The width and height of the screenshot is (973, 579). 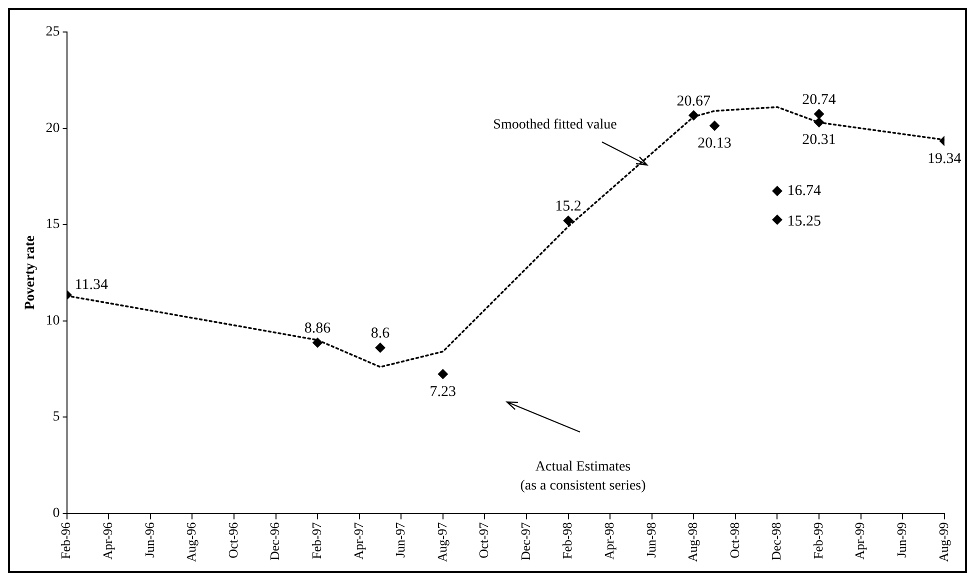 I want to click on data-label: 19.34, so click(x=945, y=158).